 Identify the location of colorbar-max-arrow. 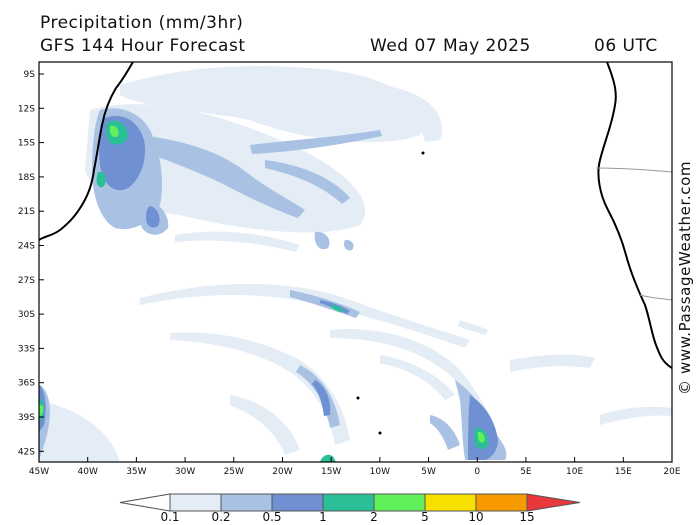
(553, 502).